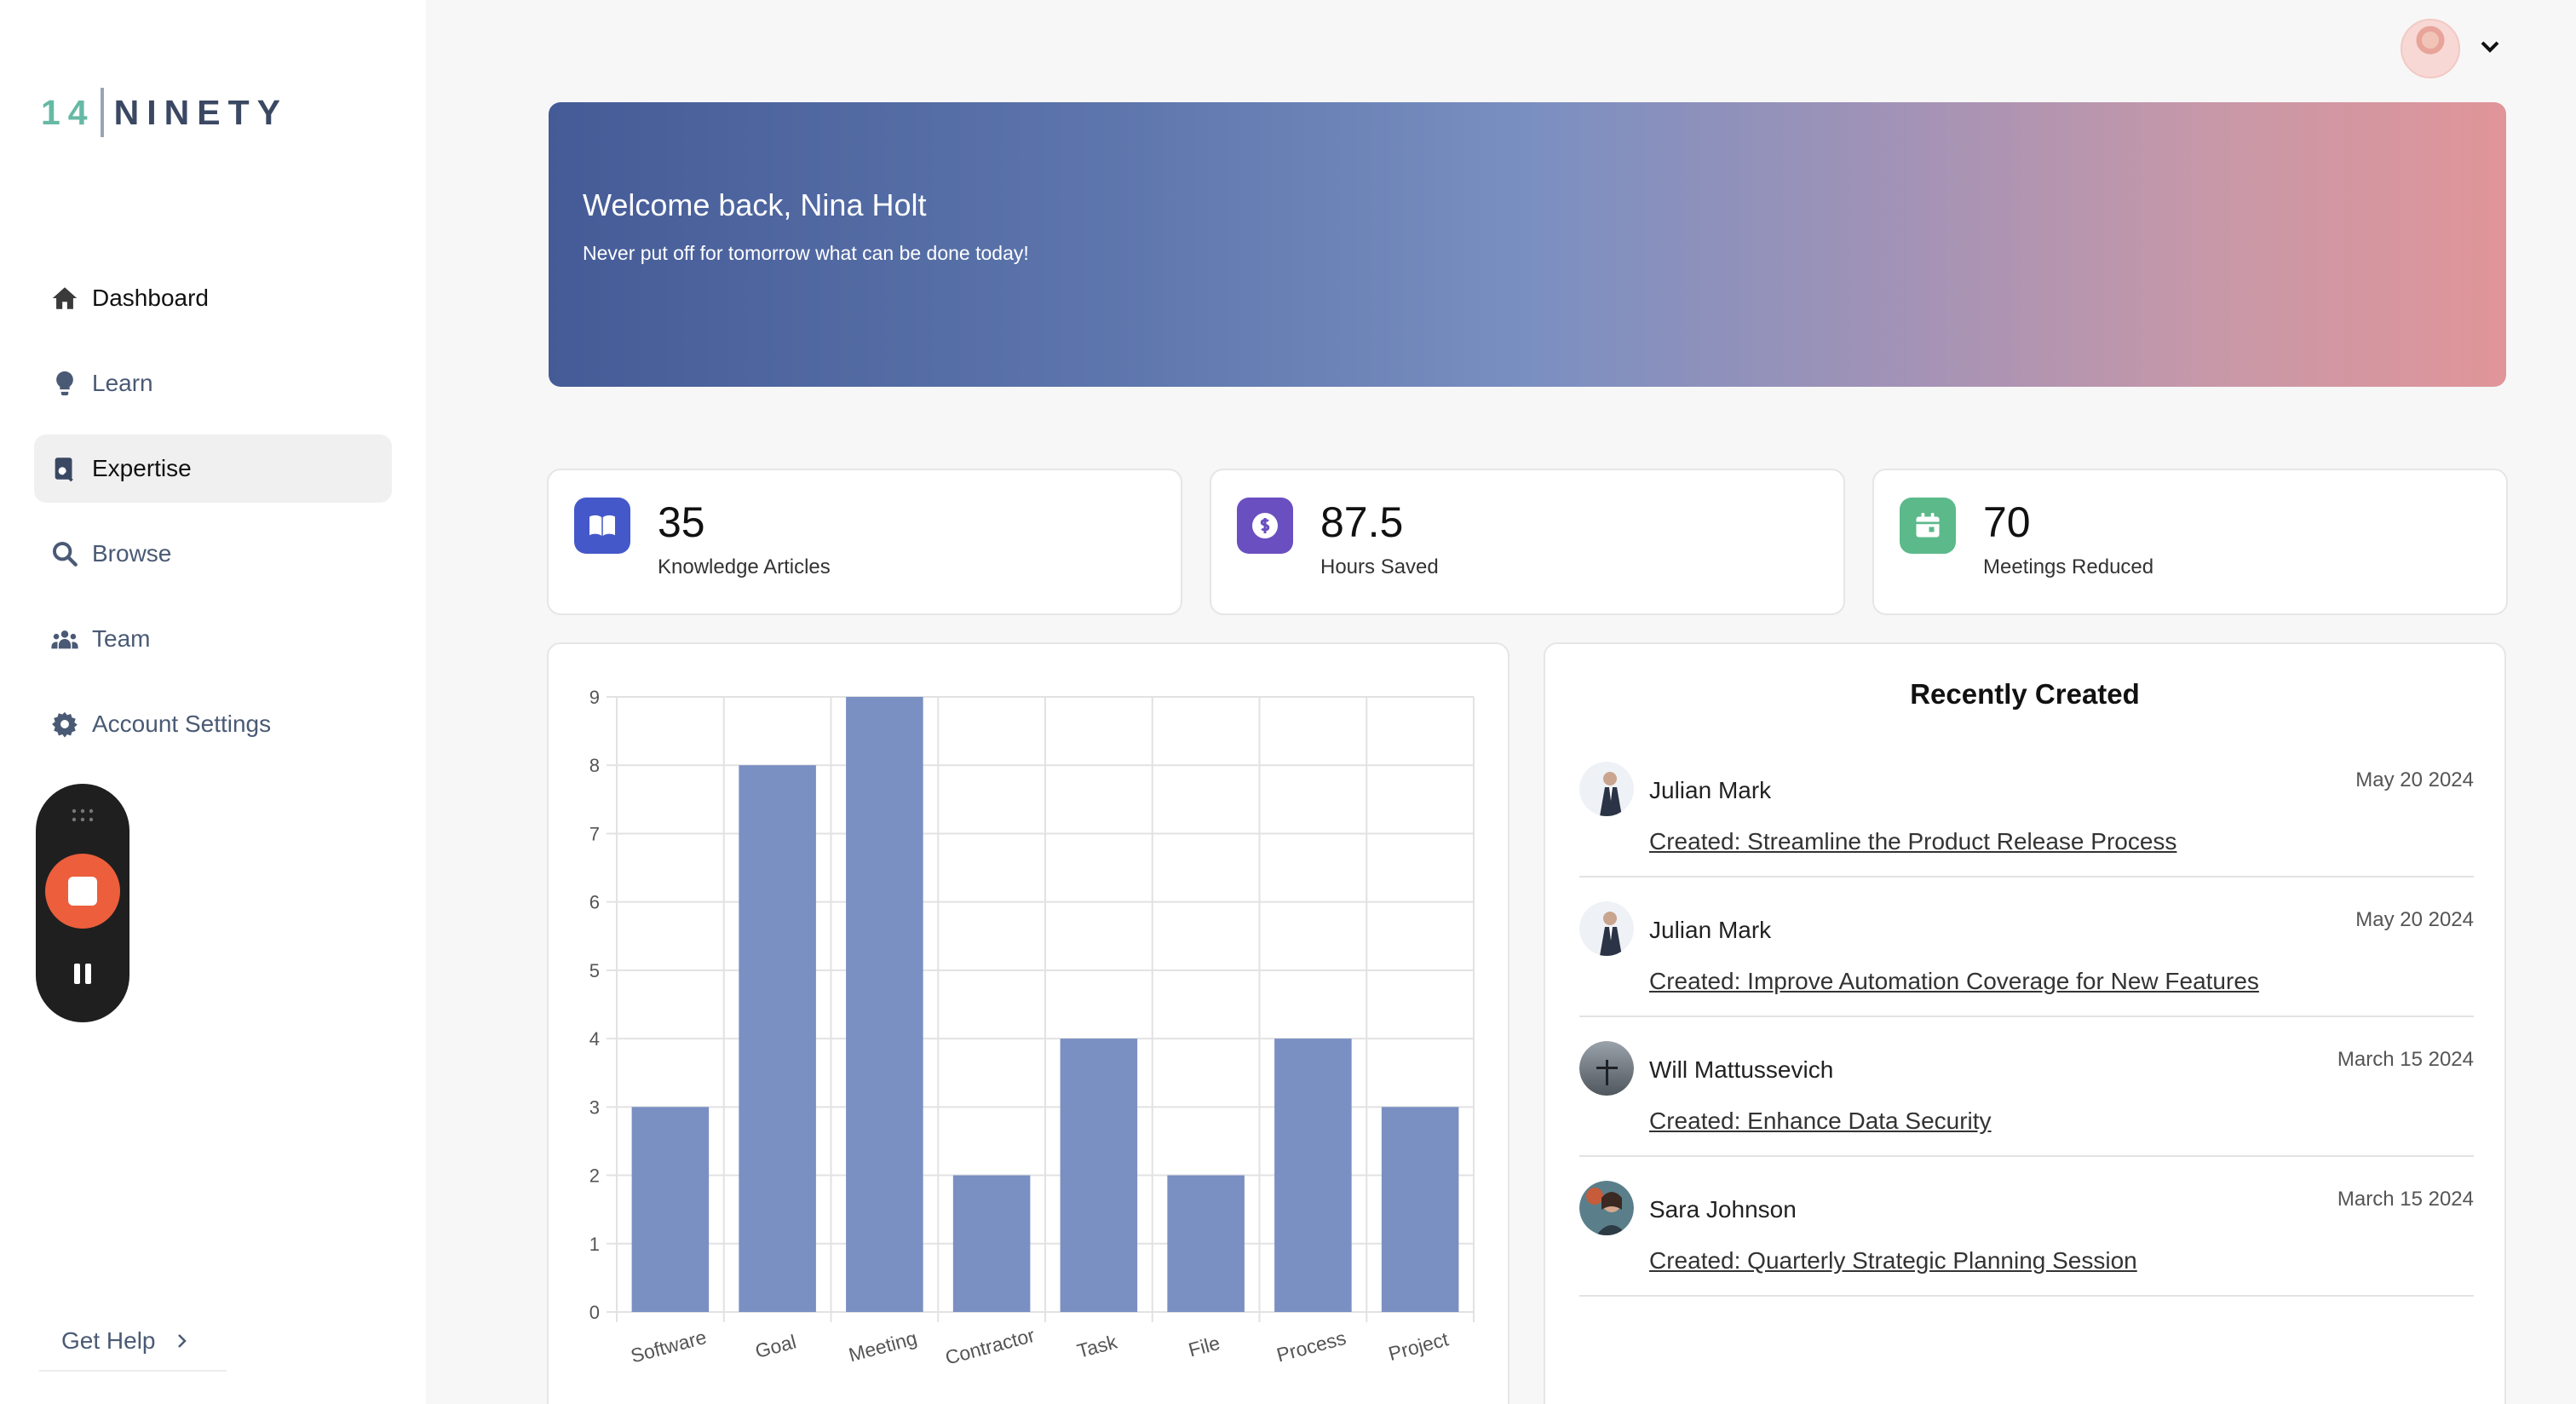 This screenshot has width=2576, height=1404. I want to click on recently-created-title: Recently Created, so click(2025, 694).